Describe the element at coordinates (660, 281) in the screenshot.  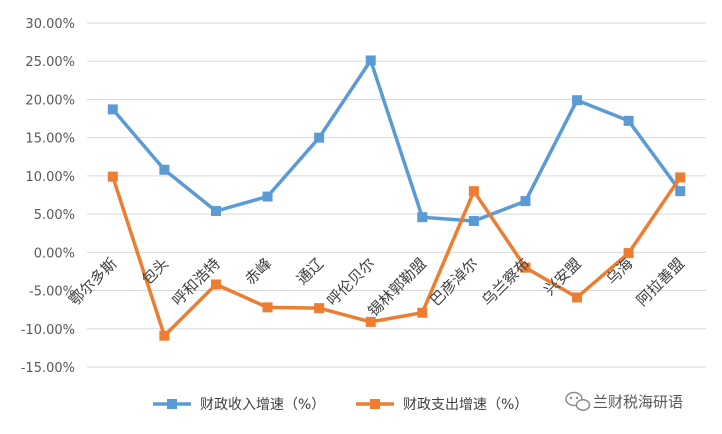
I see `category-label: 阿拉善盟` at that location.